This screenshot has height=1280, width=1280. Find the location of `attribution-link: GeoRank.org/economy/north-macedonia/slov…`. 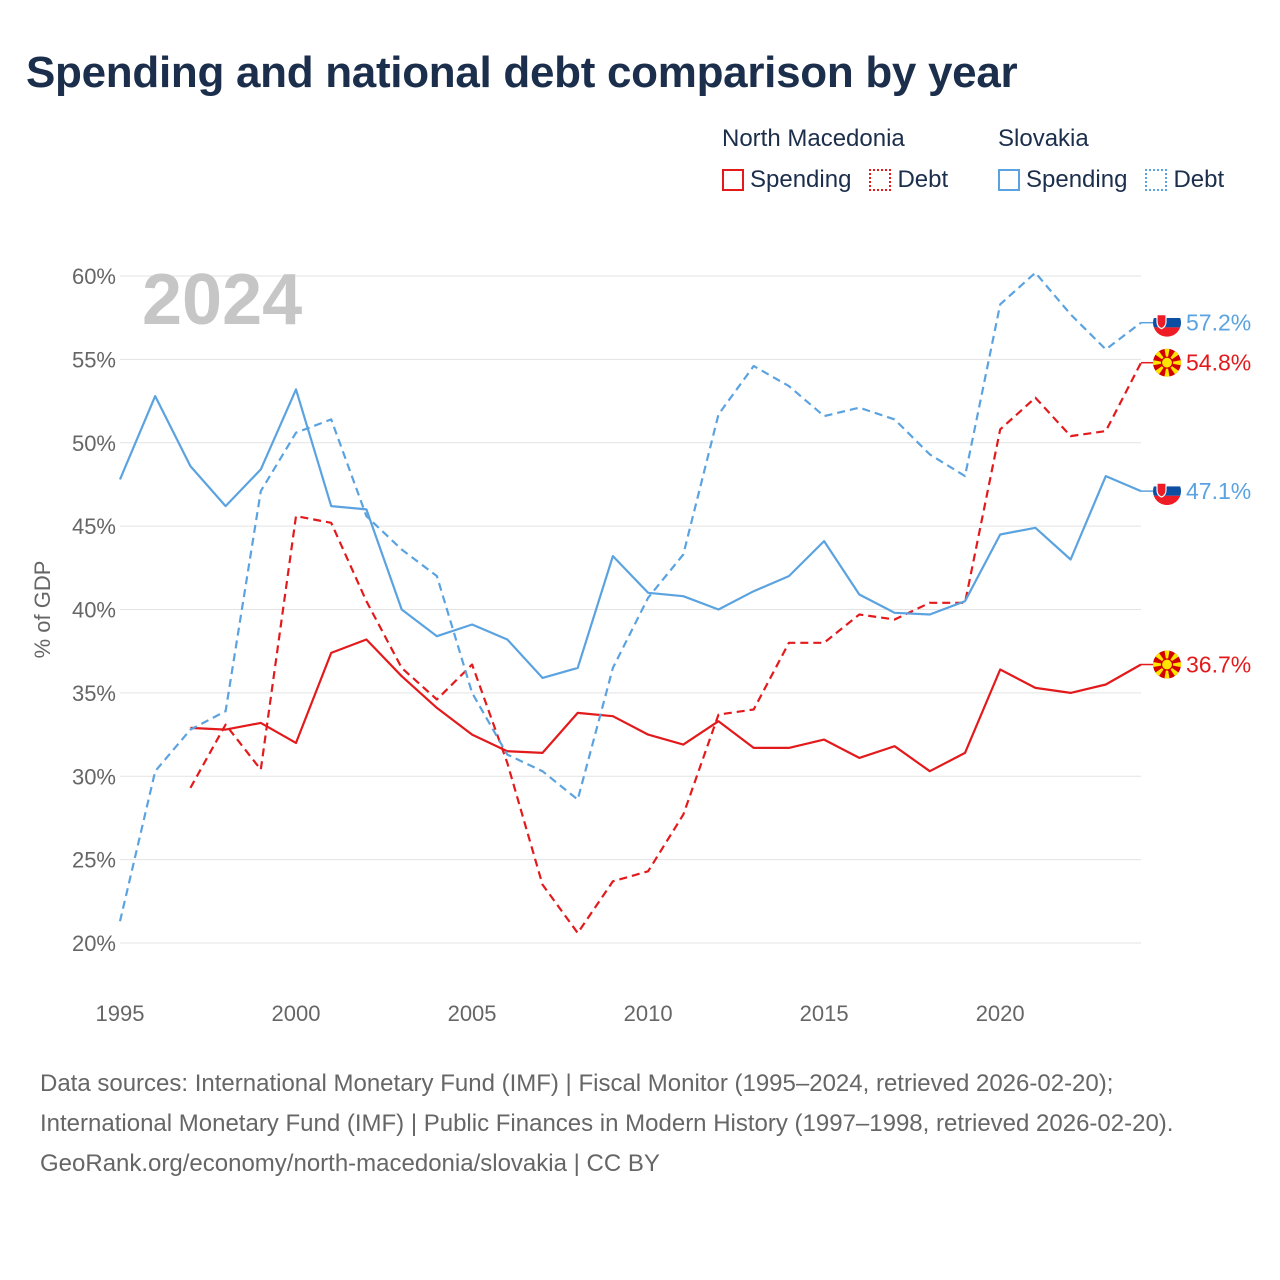

attribution-link: GeoRank.org/economy/north-macedonia/slov… is located at coordinates (350, 1163).